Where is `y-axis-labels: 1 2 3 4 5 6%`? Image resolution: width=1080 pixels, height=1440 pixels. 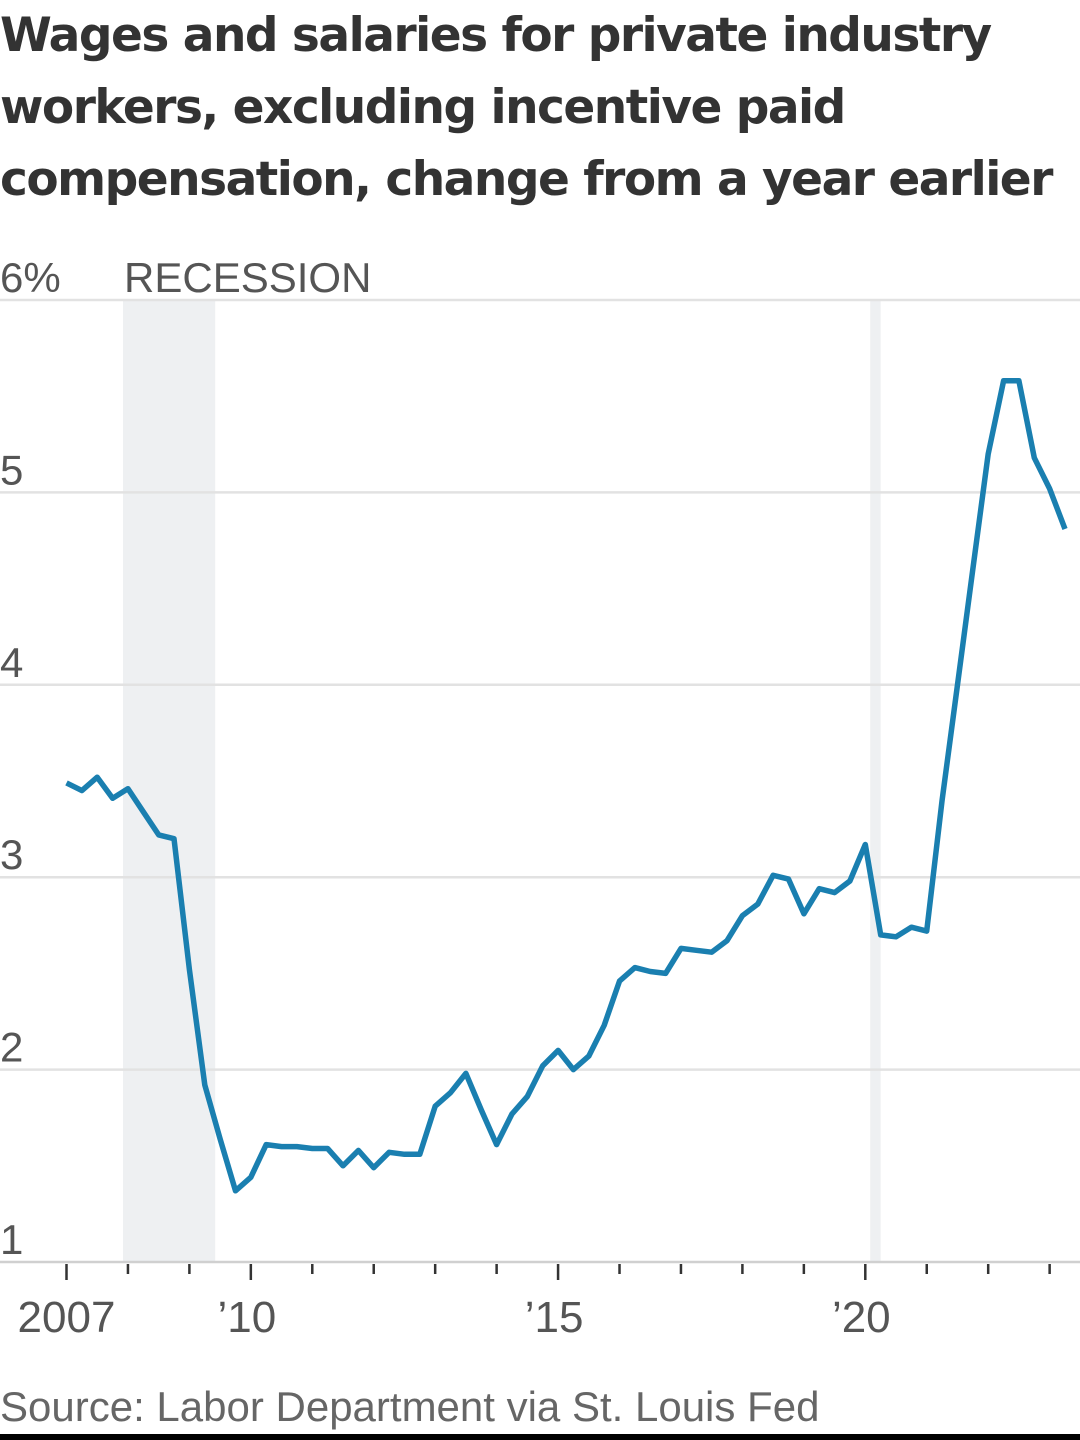 y-axis-labels: 1 2 3 4 5 6% is located at coordinates (30, 758).